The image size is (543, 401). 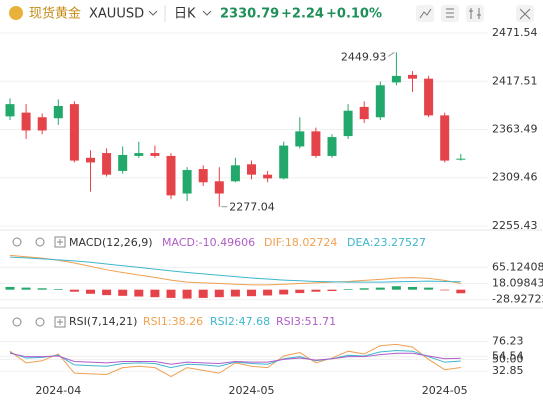 What do you see at coordinates (16, 13) in the screenshot?
I see `gold-icon` at bounding box center [16, 13].